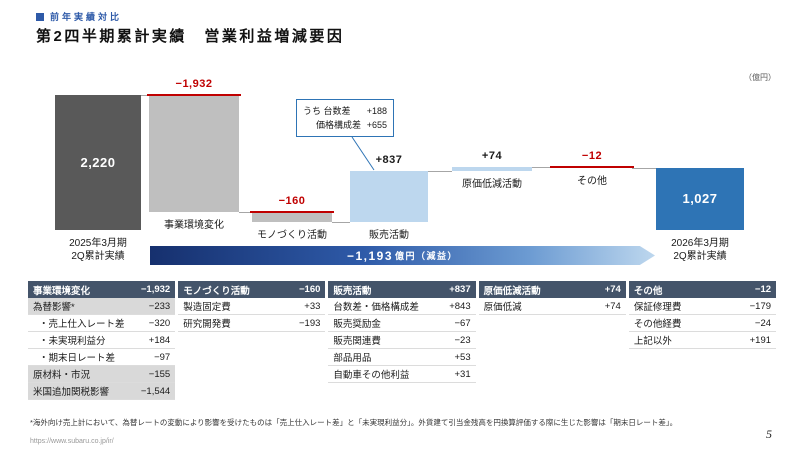  Describe the element at coordinates (312, 306) in the screenshot. I see `row-value: +33` at that location.